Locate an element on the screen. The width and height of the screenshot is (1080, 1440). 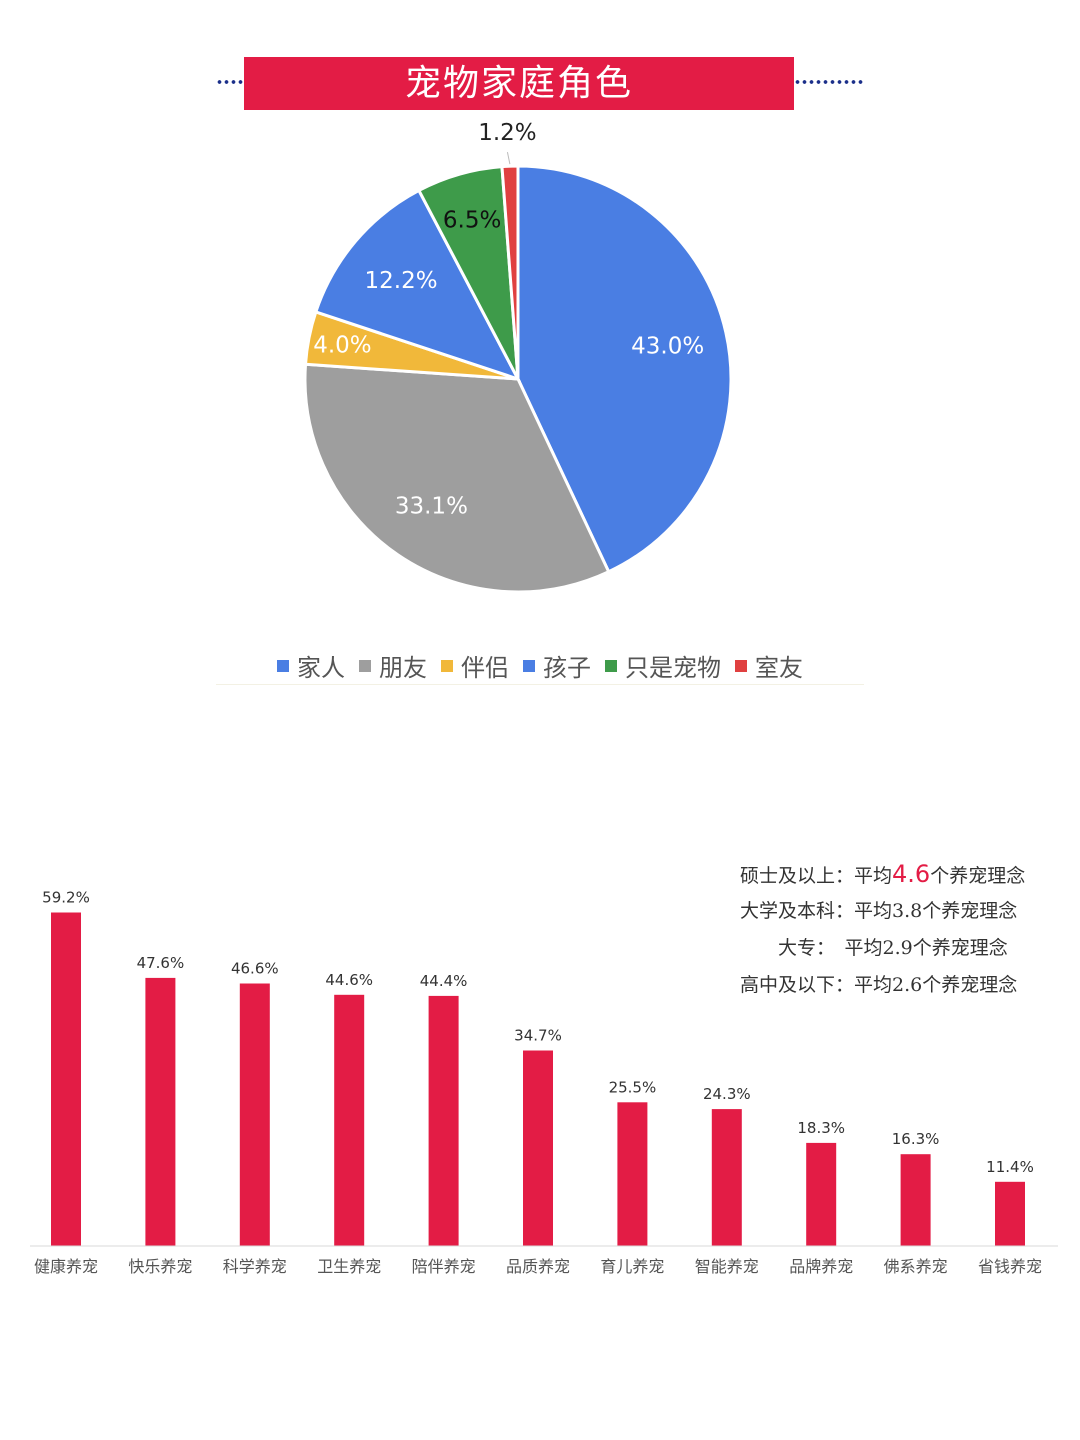
title-section: 宠物家庭角色 is located at coordinates (540, 83).